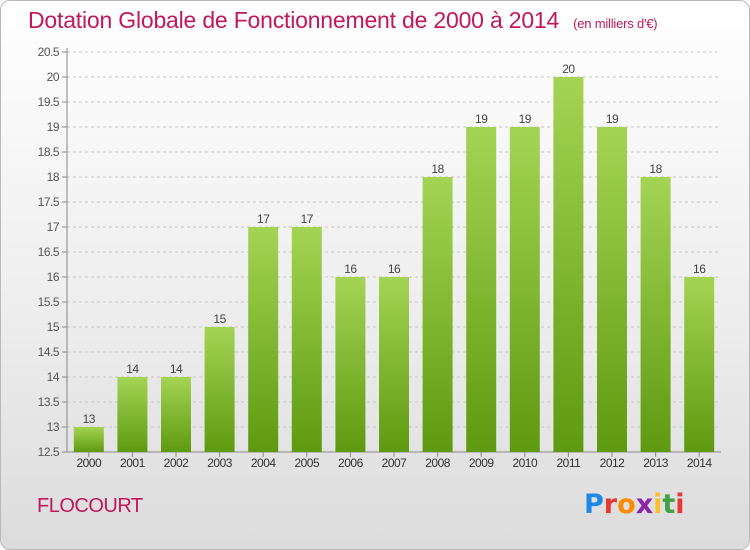 The height and width of the screenshot is (550, 750). Describe the element at coordinates (350, 364) in the screenshot. I see `bar-2006` at that location.